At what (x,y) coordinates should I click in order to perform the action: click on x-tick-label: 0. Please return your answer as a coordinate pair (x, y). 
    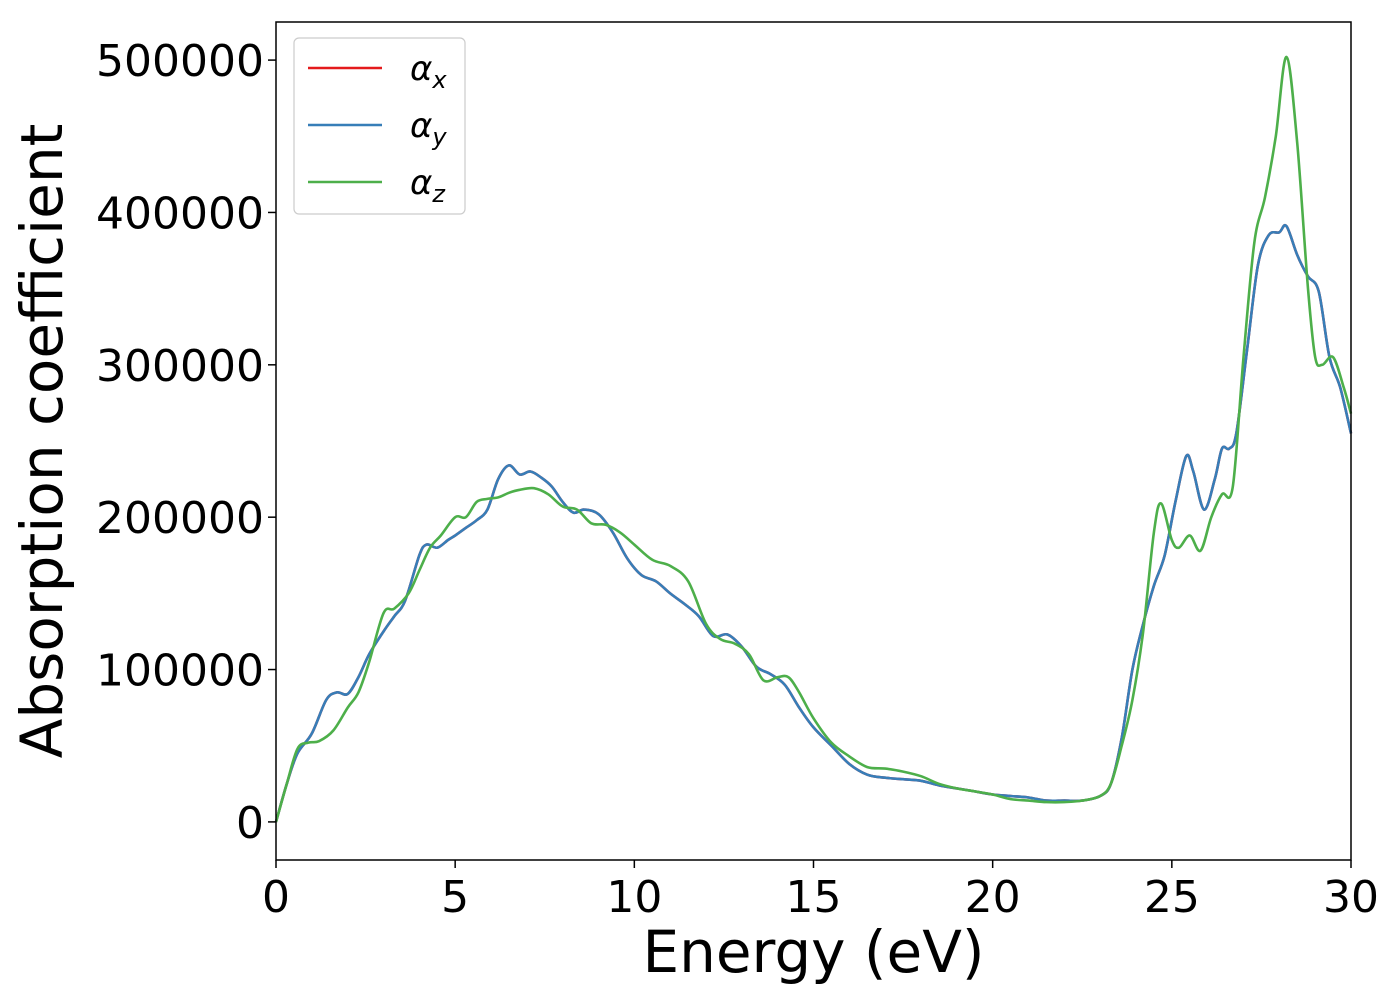
    Looking at the image, I should click on (276, 897).